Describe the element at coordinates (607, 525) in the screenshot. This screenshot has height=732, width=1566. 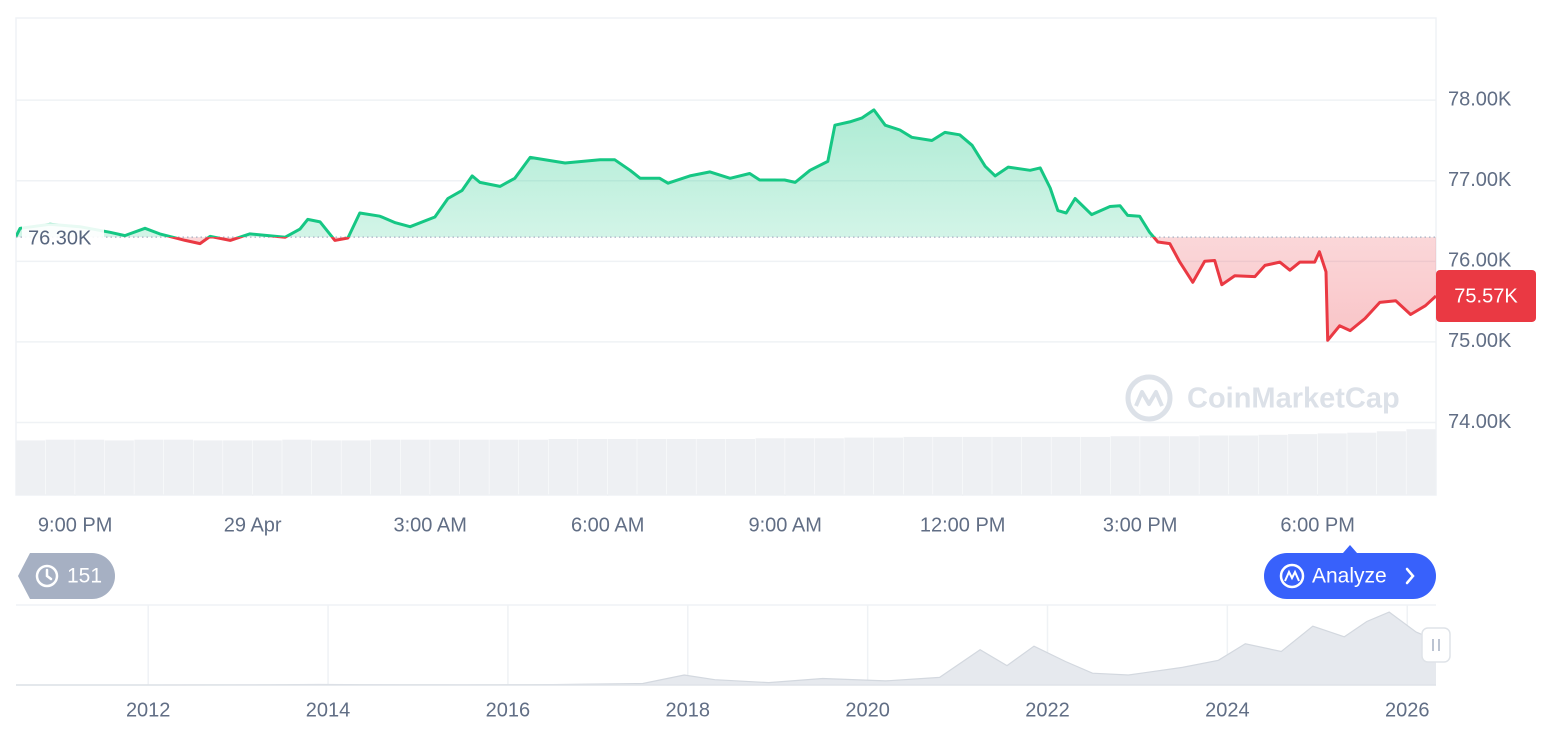
I see `x-tick-label: 6:00 AM` at that location.